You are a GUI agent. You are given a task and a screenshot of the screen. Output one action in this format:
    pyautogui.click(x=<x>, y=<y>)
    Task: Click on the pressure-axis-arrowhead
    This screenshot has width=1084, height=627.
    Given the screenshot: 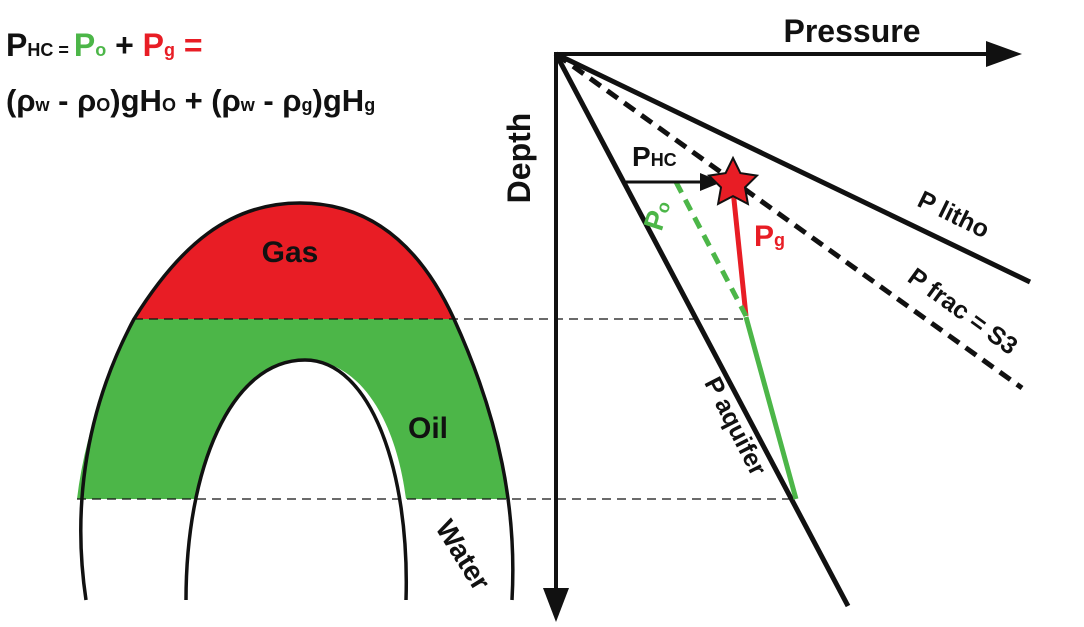 What is the action you would take?
    pyautogui.click(x=1004, y=54)
    